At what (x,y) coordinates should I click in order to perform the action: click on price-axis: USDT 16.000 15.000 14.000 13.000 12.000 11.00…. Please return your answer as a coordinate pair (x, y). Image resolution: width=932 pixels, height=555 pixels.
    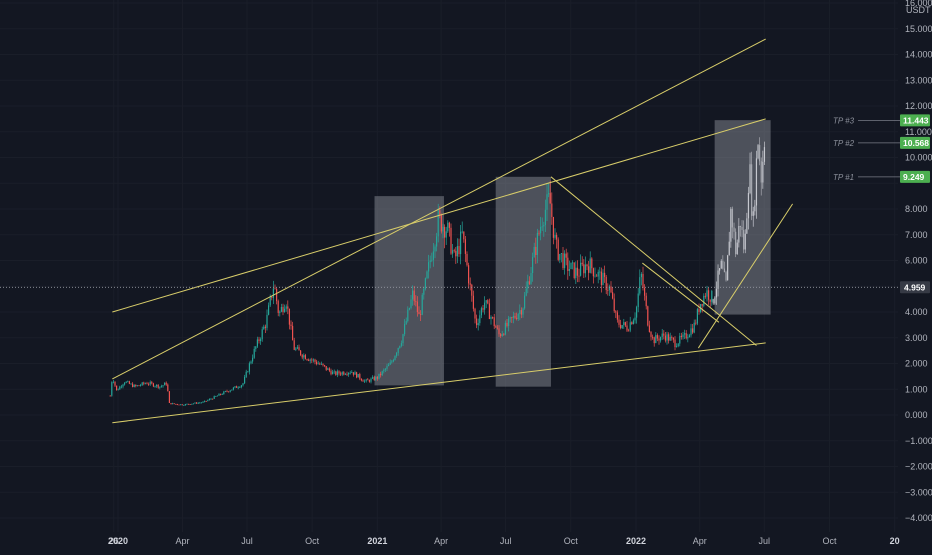
    Looking at the image, I should click on (918, 261).